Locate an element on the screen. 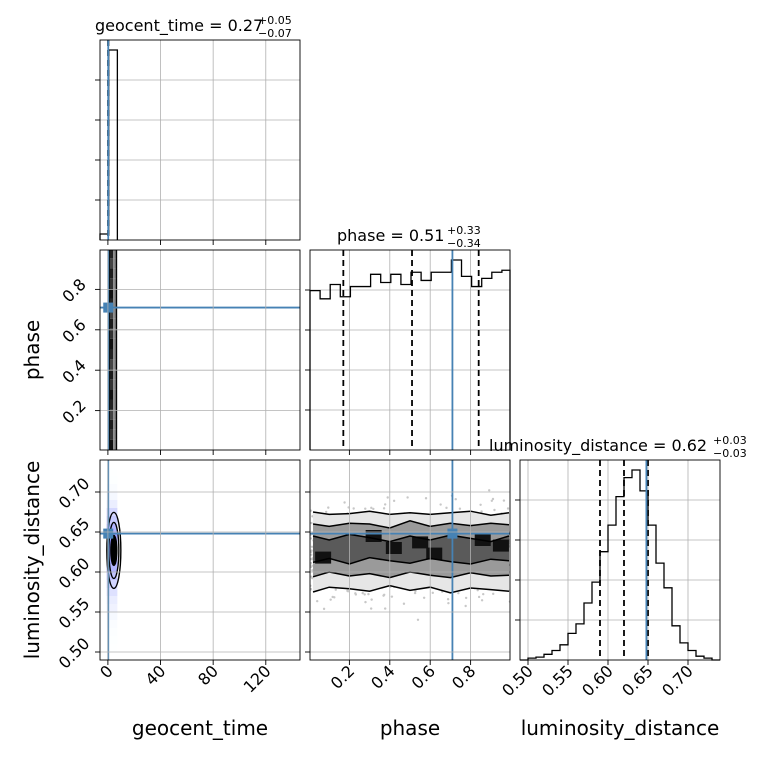 The width and height of the screenshot is (760, 764). x-tick-label: 0.50 is located at coordinates (517, 680).